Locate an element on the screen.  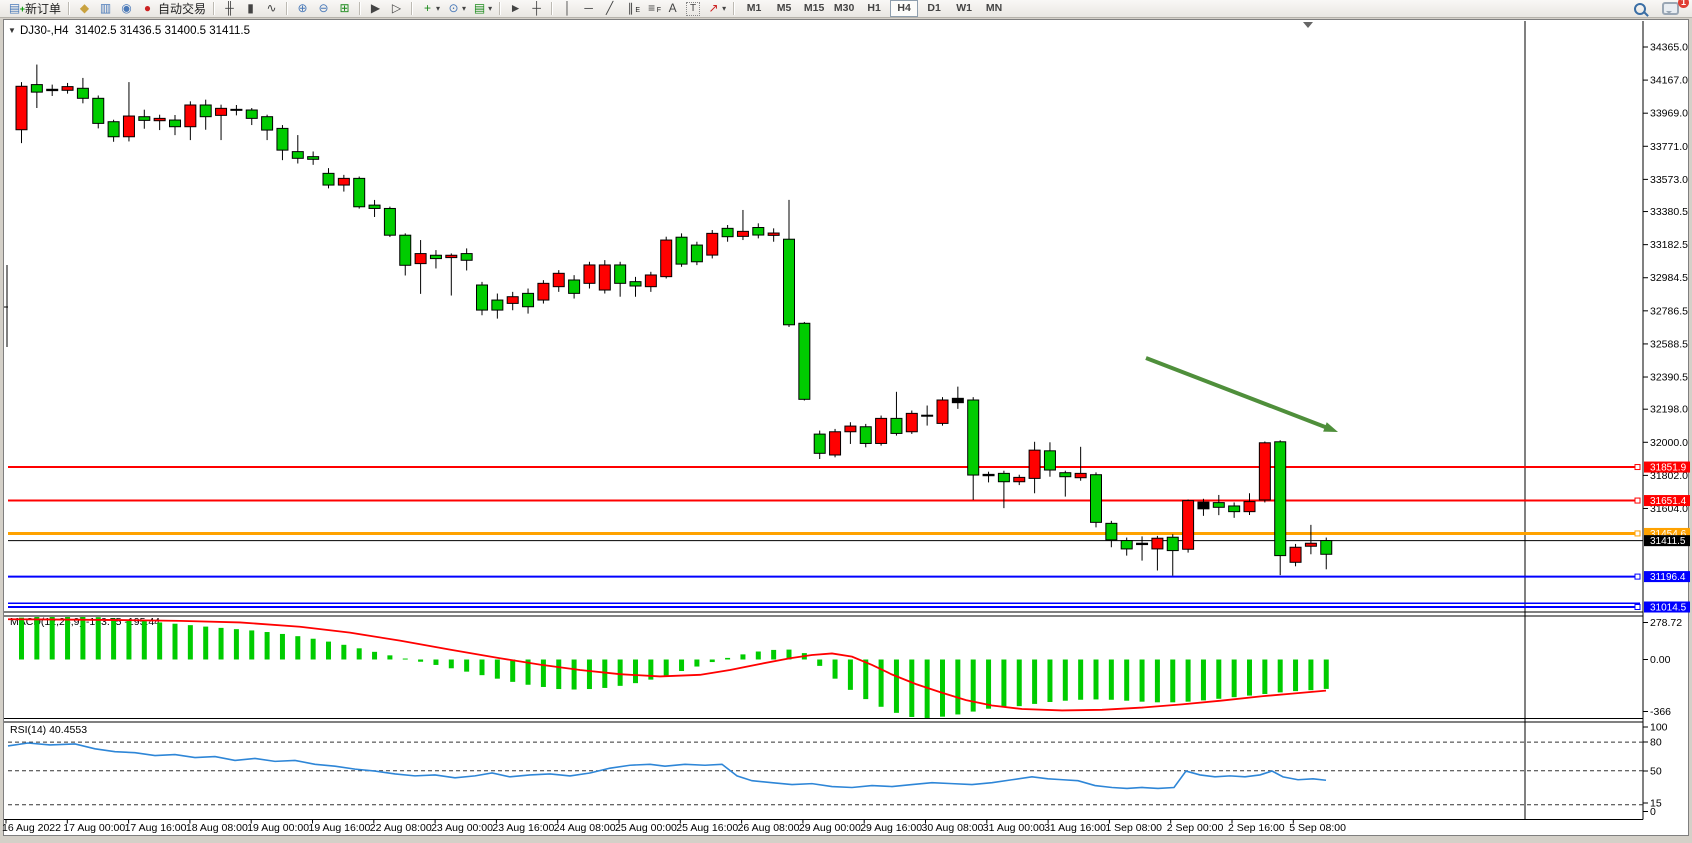
channel-button: ∥ E is located at coordinates (630, 9).